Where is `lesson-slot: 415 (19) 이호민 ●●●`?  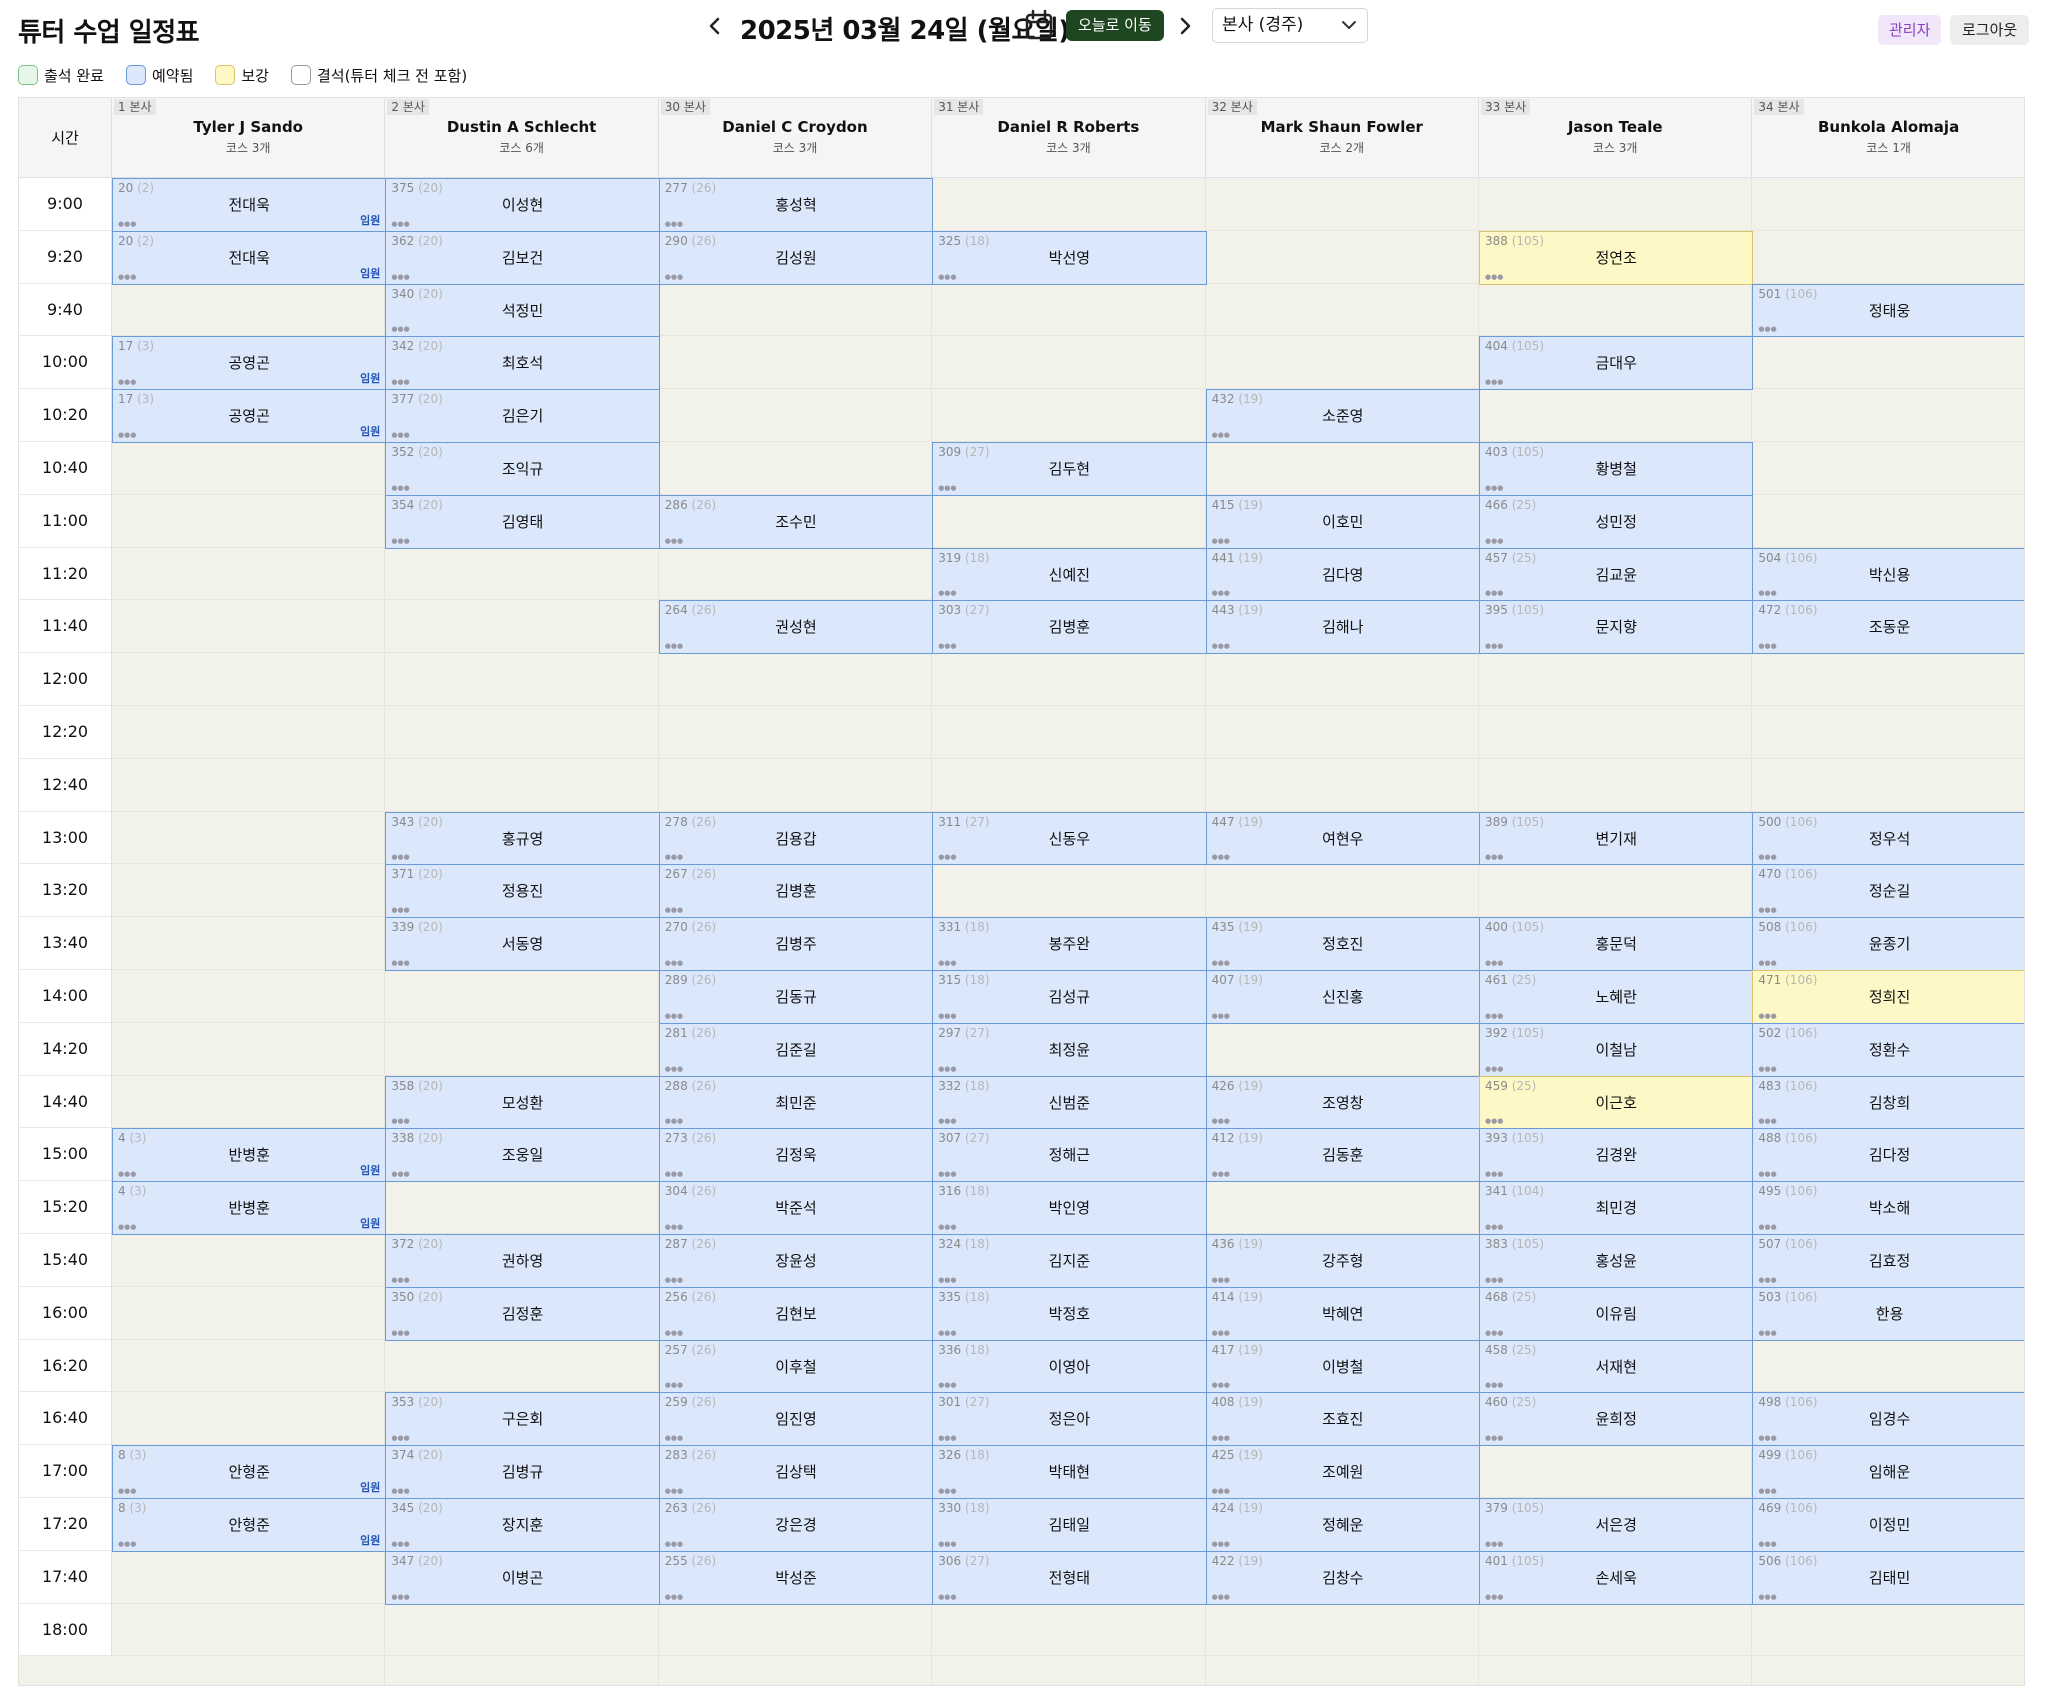 lesson-slot: 415 (19) 이호민 ●●● is located at coordinates (1342, 521).